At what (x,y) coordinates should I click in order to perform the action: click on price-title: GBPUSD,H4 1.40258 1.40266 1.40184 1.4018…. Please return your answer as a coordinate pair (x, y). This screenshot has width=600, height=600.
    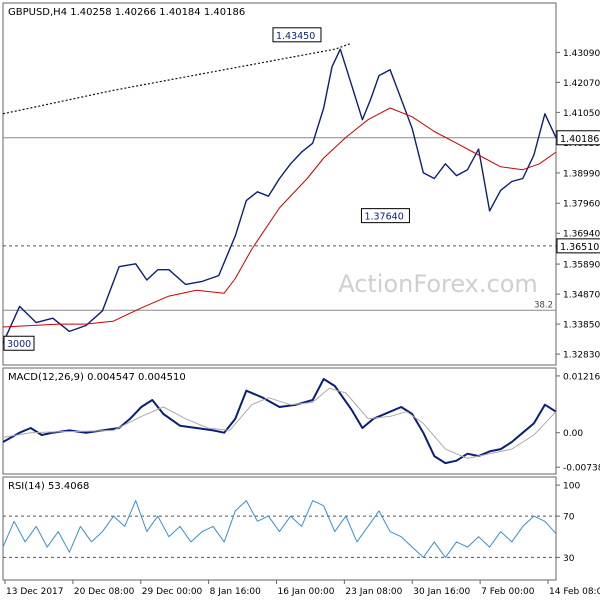
    Looking at the image, I should click on (126, 12).